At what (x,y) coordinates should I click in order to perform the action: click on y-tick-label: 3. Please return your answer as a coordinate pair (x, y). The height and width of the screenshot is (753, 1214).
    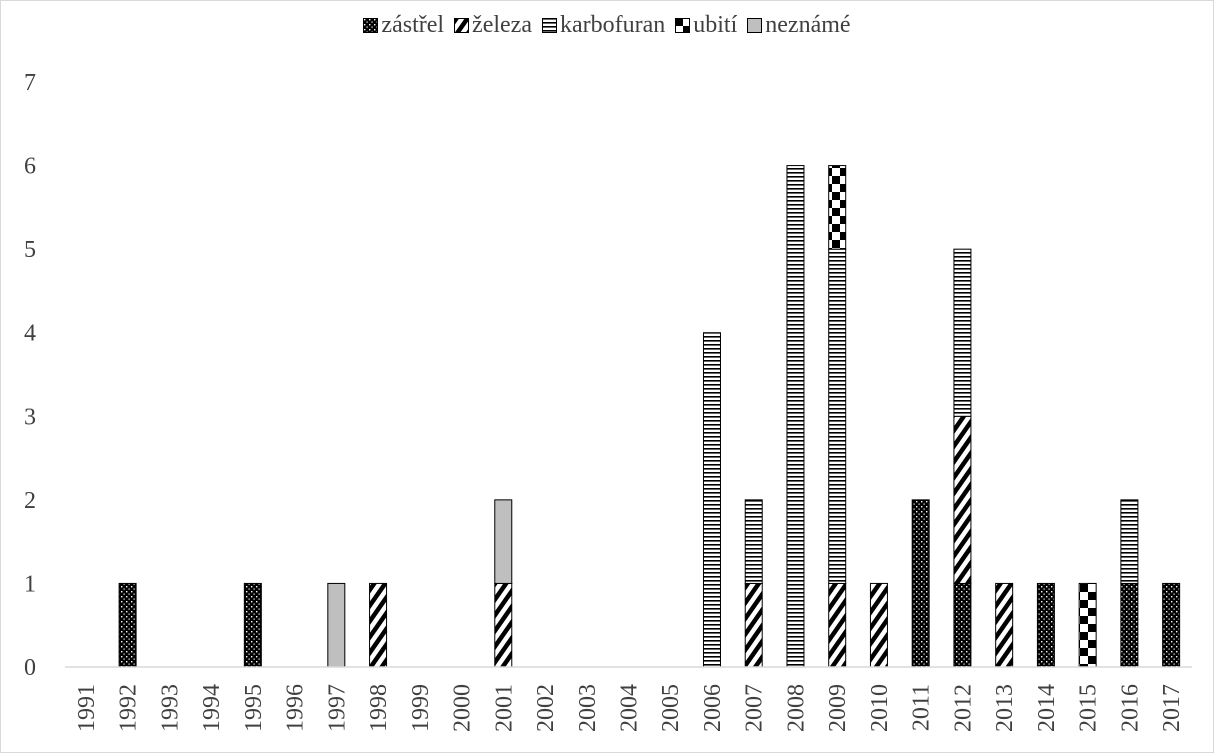
    Looking at the image, I should click on (30, 417).